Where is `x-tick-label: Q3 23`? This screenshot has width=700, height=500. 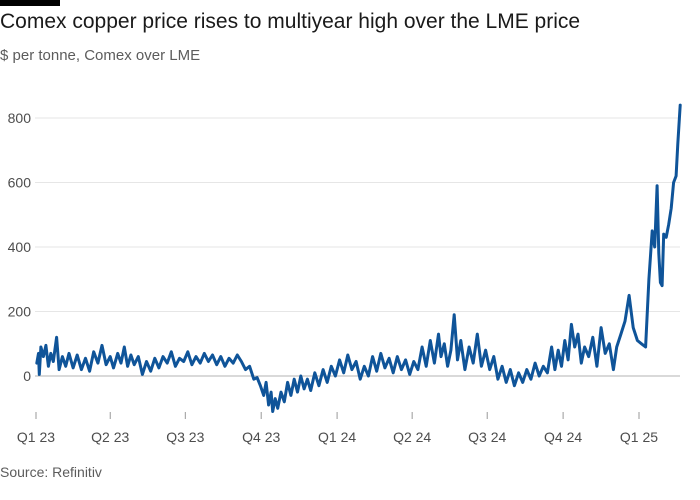
x-tick-label: Q3 23 is located at coordinates (185, 437).